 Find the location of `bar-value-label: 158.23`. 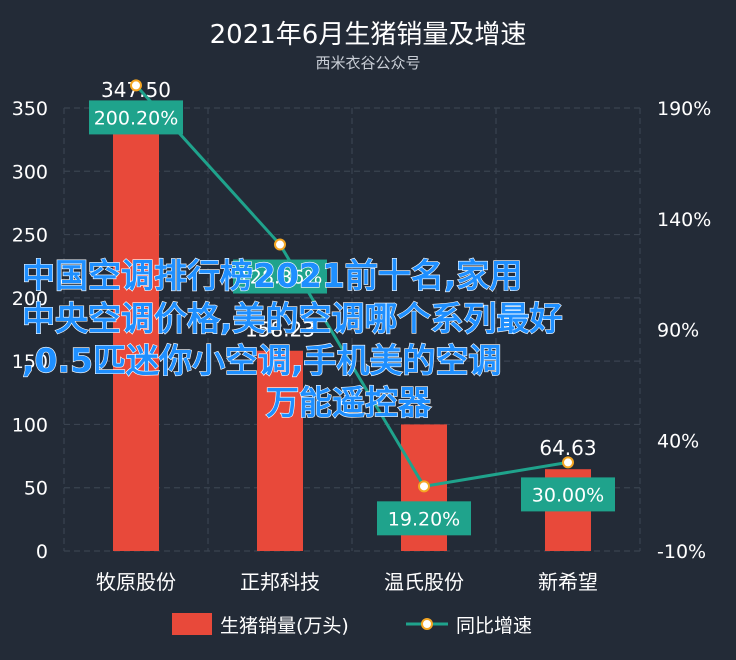

bar-value-label: 158.23 is located at coordinates (280, 330).